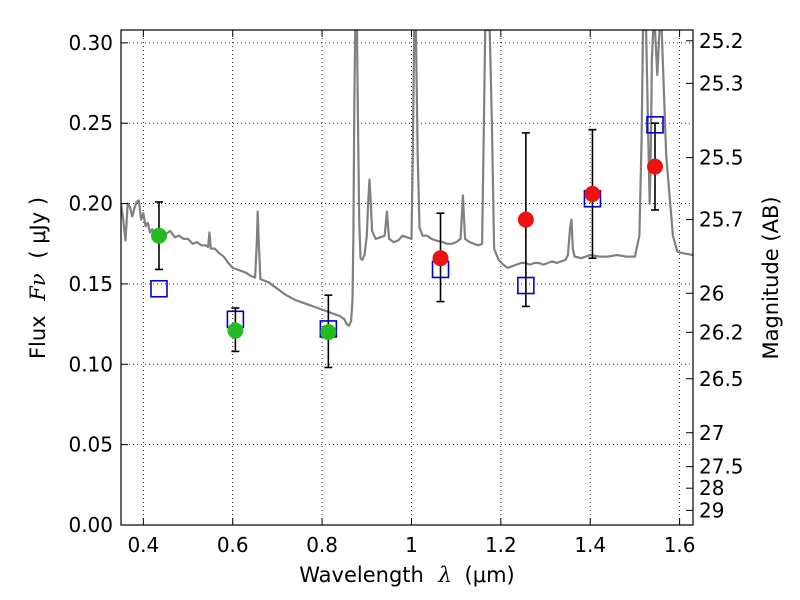 This screenshot has width=800, height=600. What do you see at coordinates (721, 379) in the screenshot?
I see `mag-tick-label: 26.5` at bounding box center [721, 379].